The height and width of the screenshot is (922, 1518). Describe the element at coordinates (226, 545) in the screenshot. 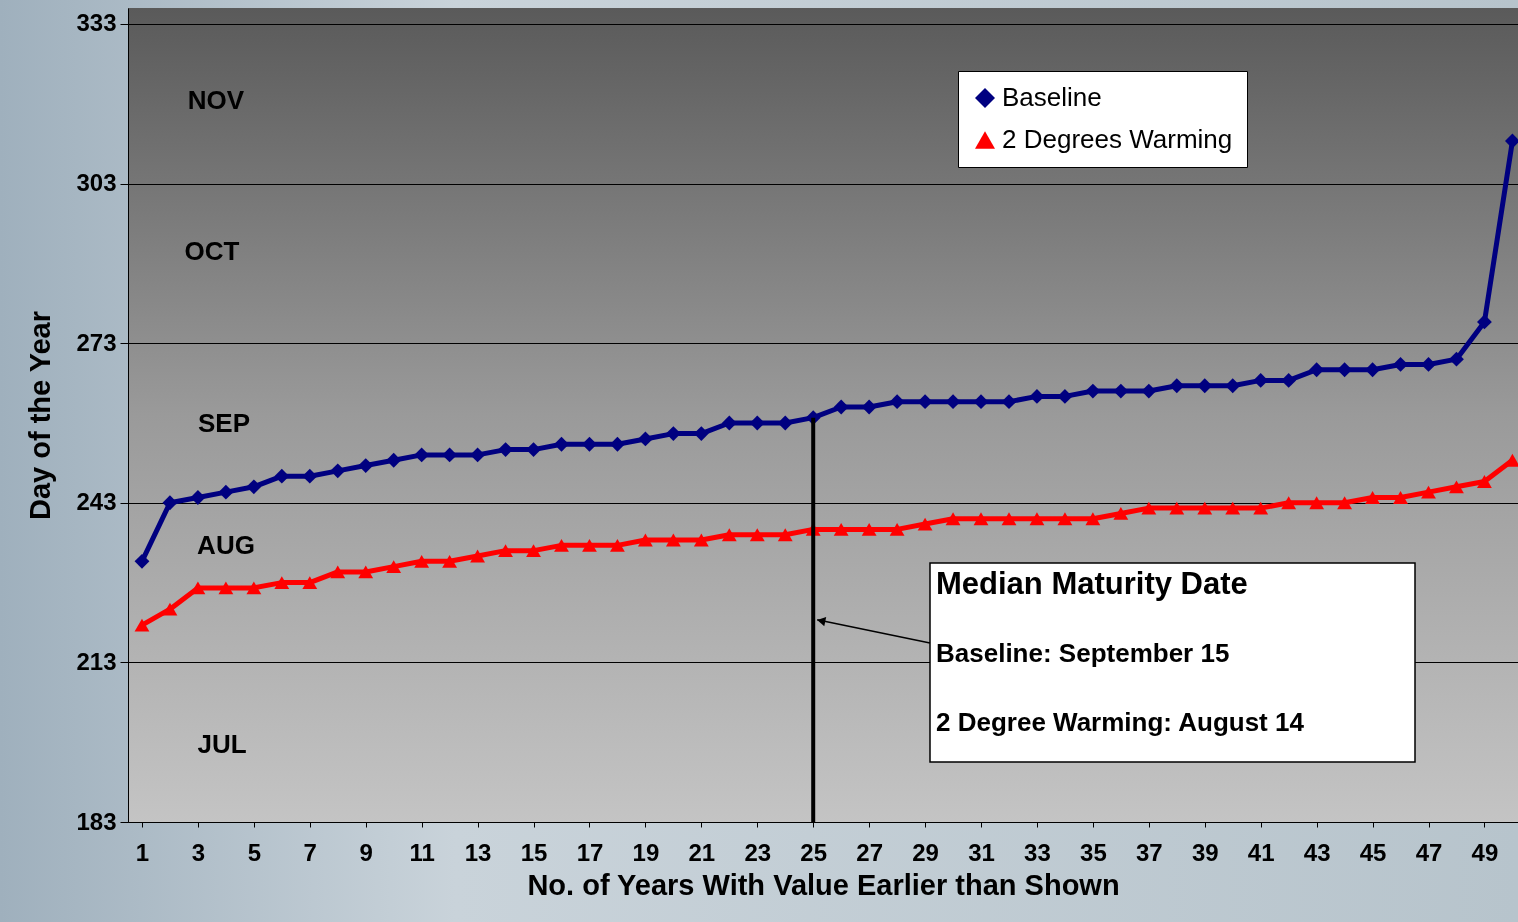

I see `annotation: AUG` at that location.